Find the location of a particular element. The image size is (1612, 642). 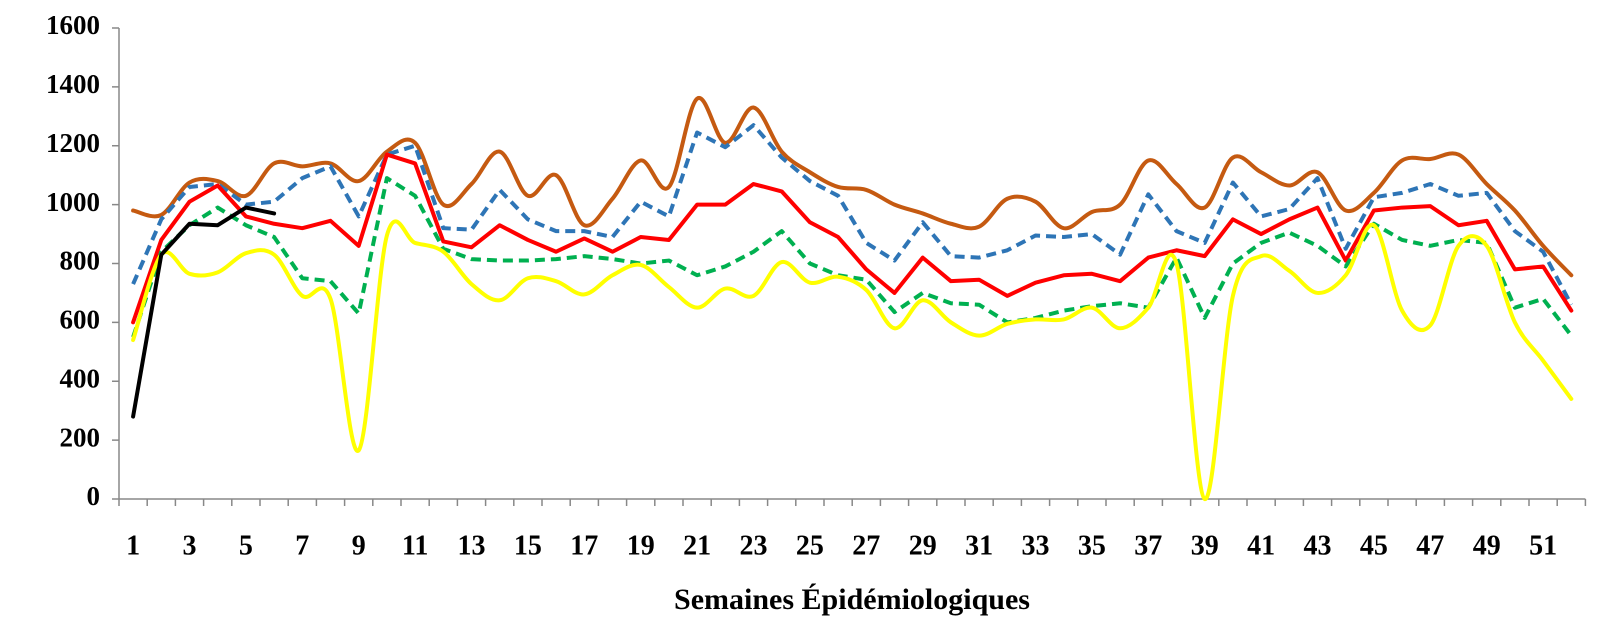

x-tick-label: 9 is located at coordinates (359, 545).